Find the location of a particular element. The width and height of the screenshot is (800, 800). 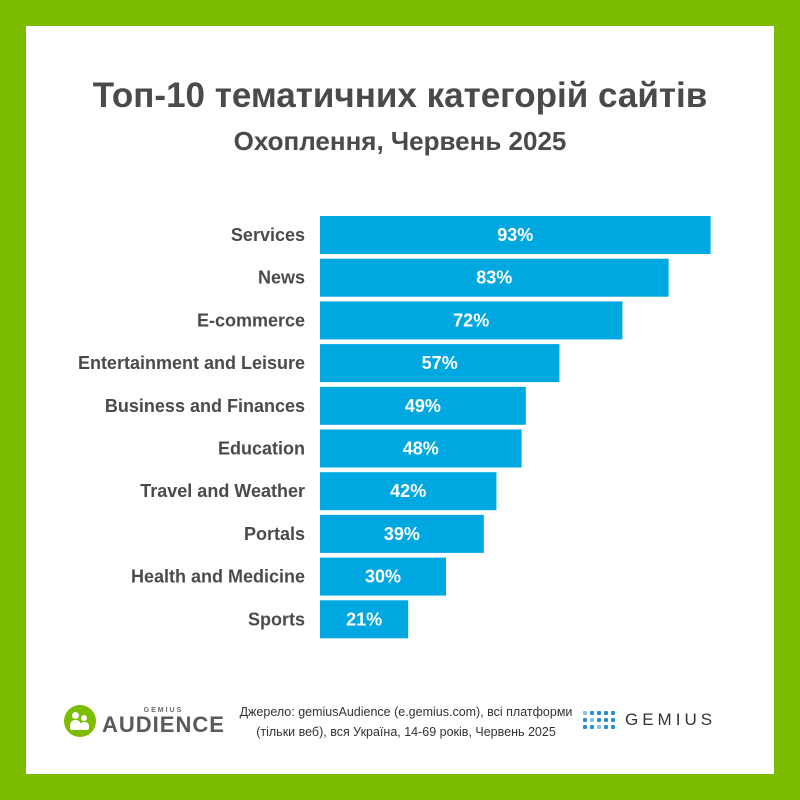

value-label: 21% is located at coordinates (364, 619).